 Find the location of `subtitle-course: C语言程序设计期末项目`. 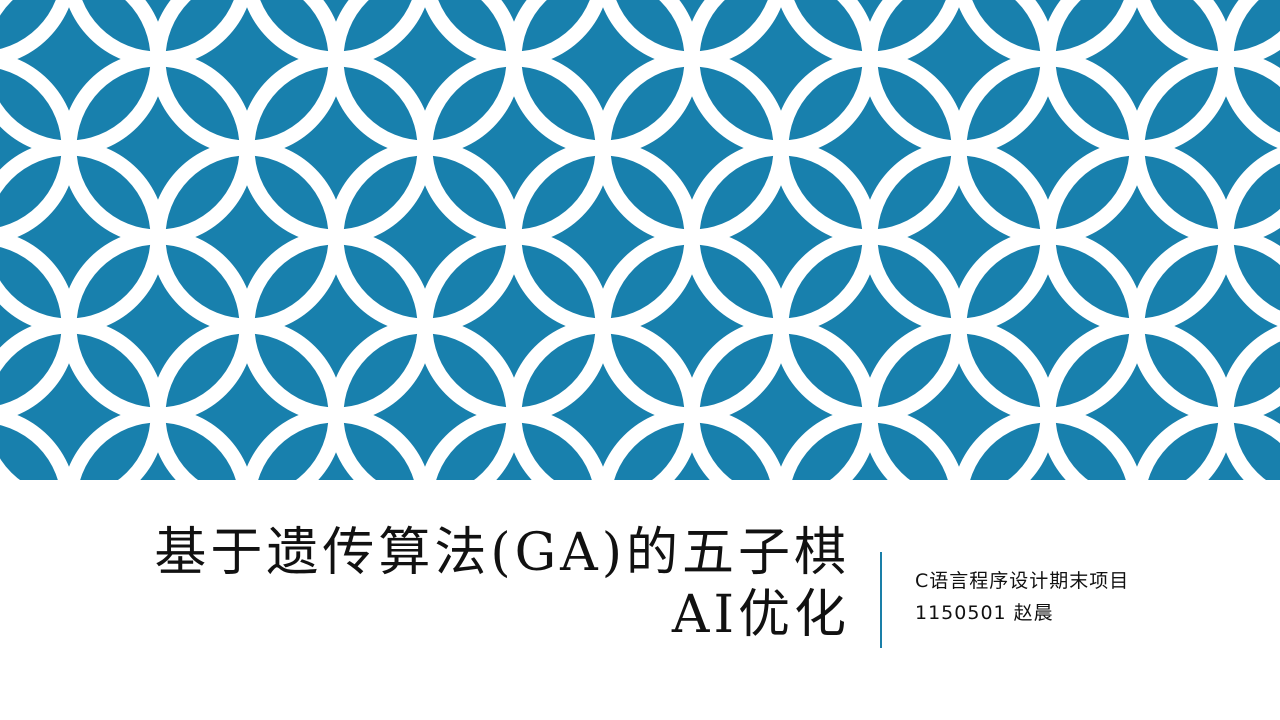

subtitle-course: C语言程序设计期末项目 is located at coordinates (1022, 581).